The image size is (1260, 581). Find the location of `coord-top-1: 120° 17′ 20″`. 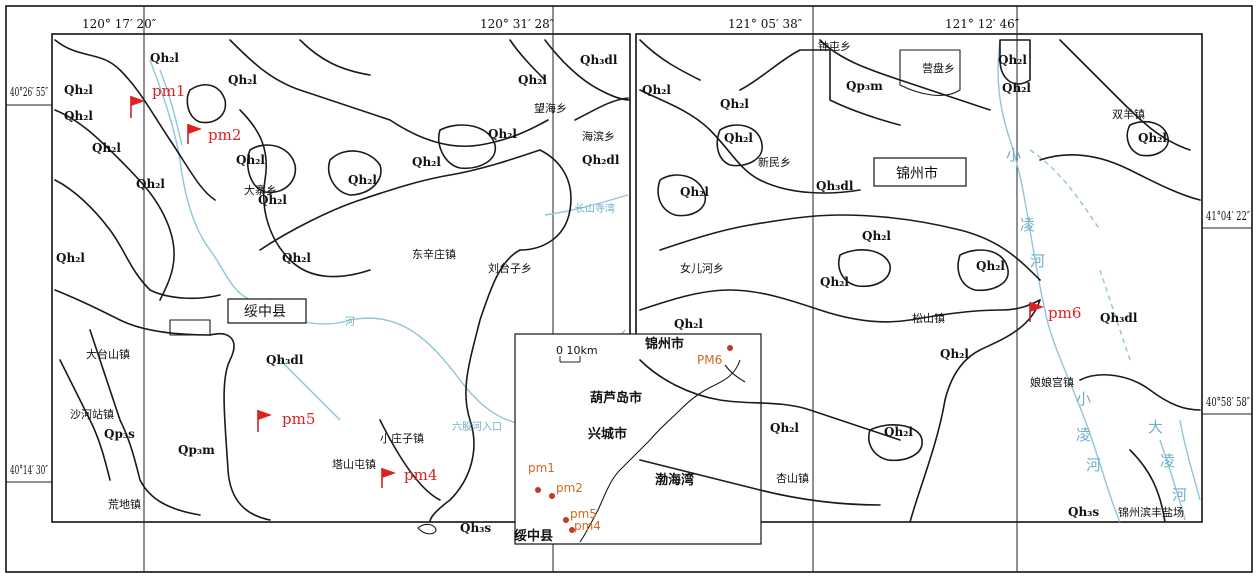

coord-top-1: 120° 17′ 20″ is located at coordinates (119, 24).